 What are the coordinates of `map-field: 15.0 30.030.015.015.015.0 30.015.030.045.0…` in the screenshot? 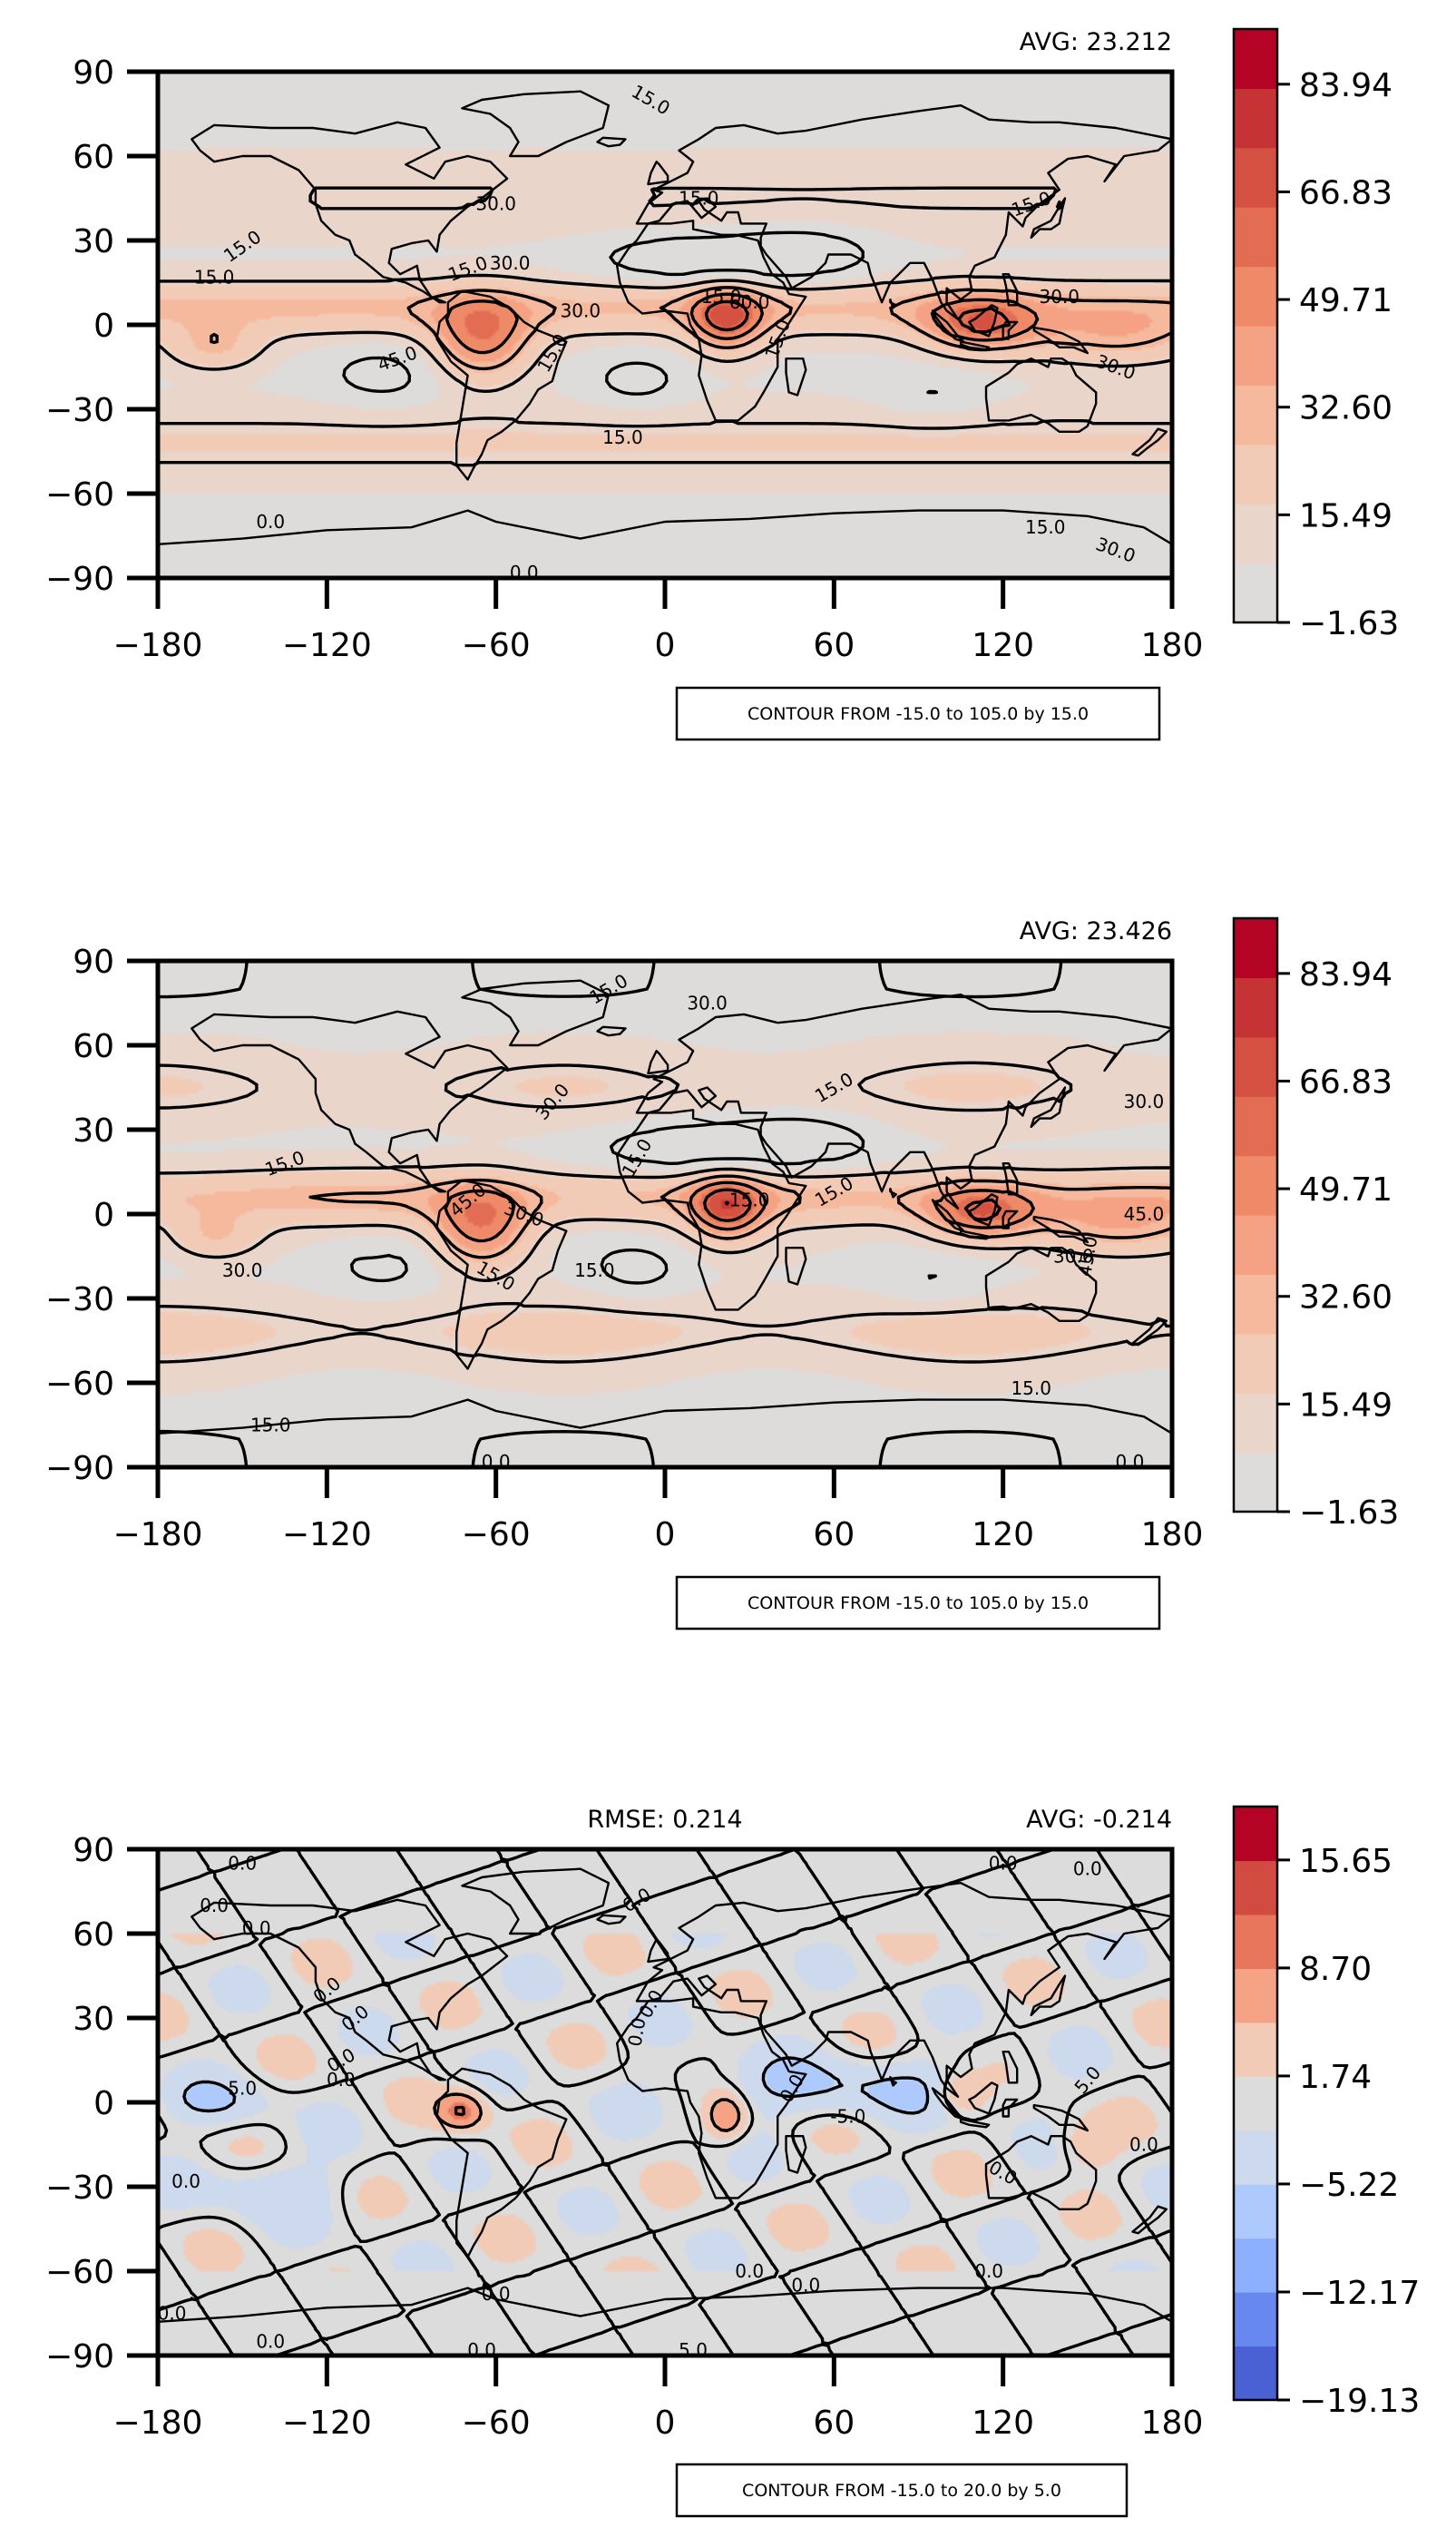 It's located at (665, 1214).